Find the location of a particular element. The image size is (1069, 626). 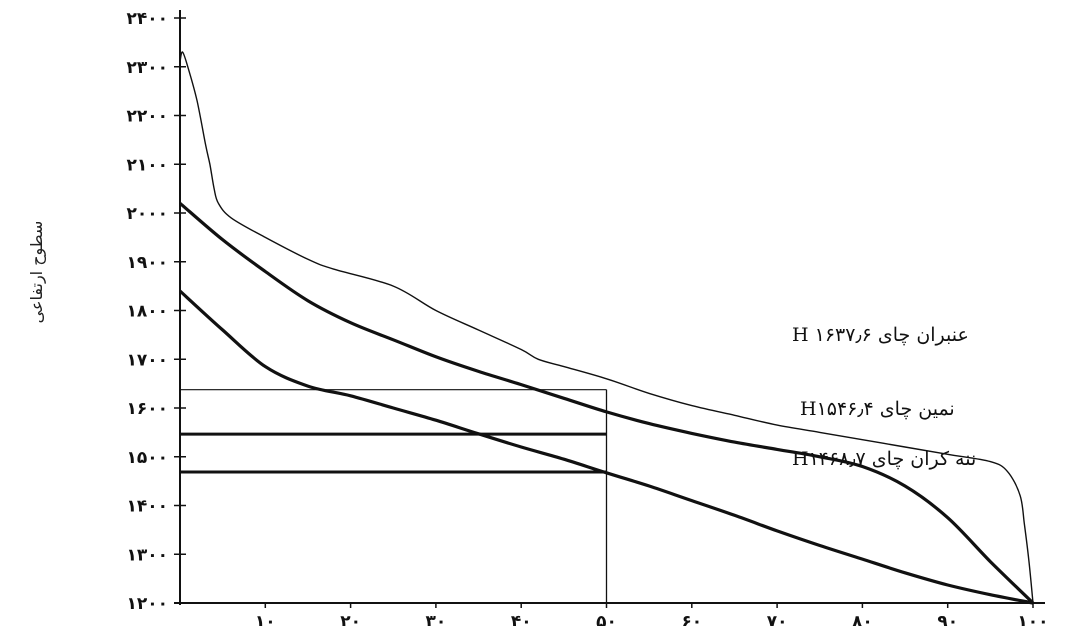

y-tick-label: ۲۲۰۰ is located at coordinates (147, 117).